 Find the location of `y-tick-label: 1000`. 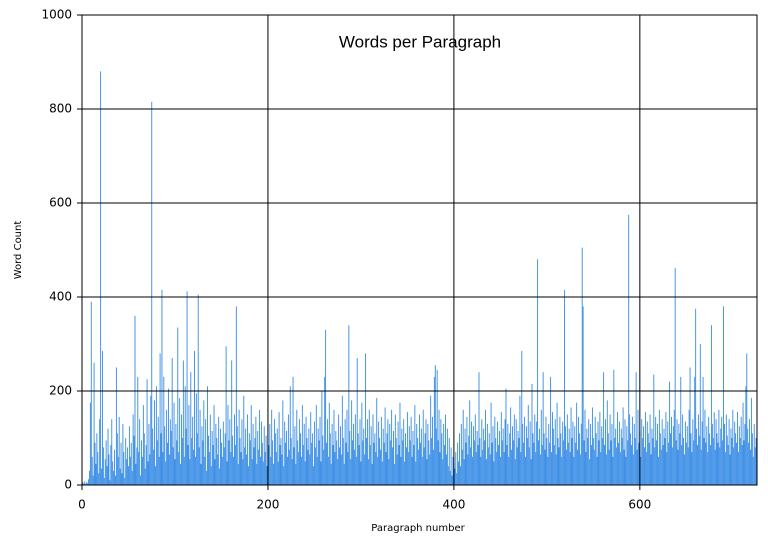

y-tick-label: 1000 is located at coordinates (56, 15).